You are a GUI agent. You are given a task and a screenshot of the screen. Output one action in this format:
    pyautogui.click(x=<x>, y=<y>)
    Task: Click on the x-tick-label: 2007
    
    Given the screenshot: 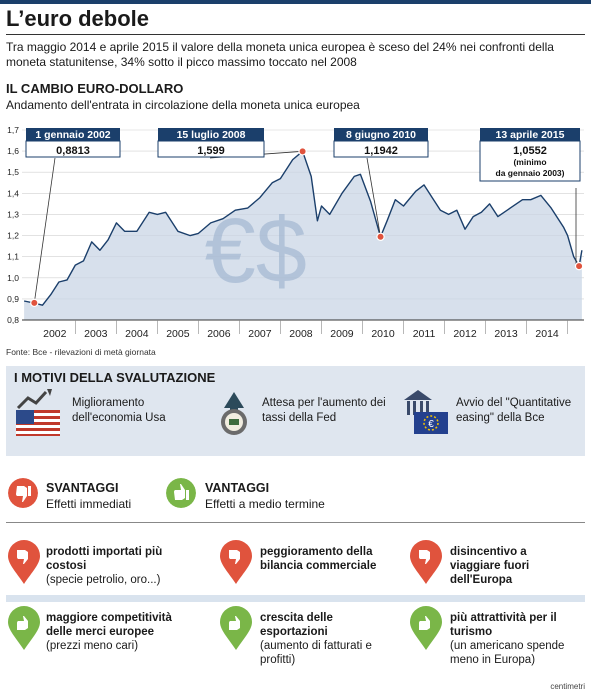 What is the action you would take?
    pyautogui.click(x=260, y=334)
    